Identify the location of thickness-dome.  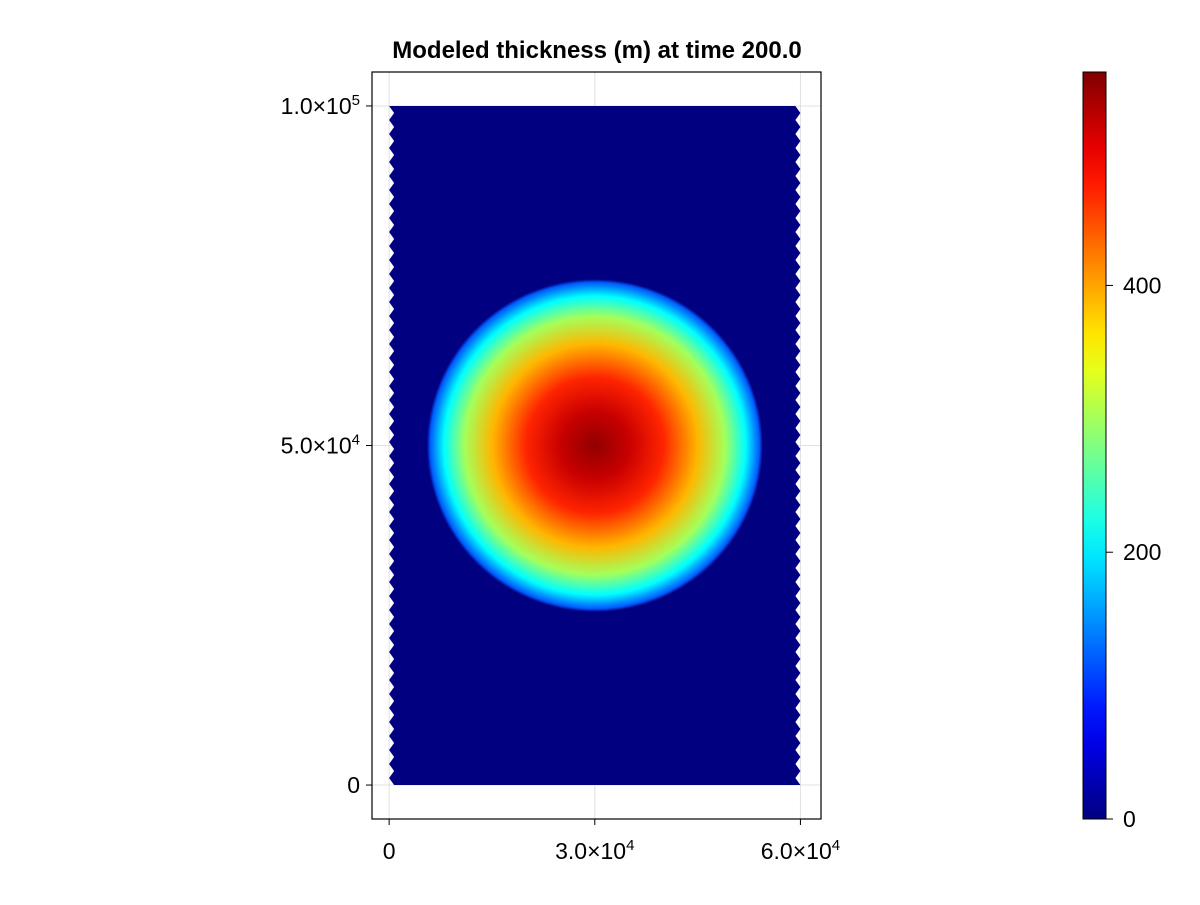
(594, 445).